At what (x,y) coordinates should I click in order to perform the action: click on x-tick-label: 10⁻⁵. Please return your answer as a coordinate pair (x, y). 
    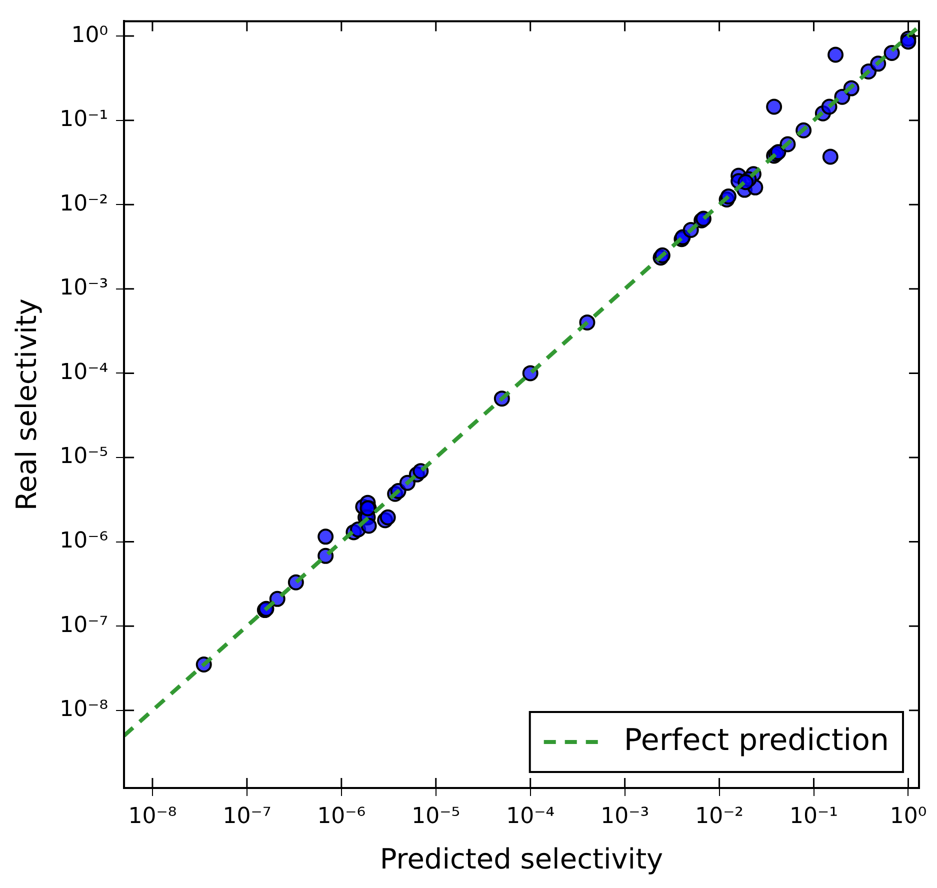
    Looking at the image, I should click on (436, 816).